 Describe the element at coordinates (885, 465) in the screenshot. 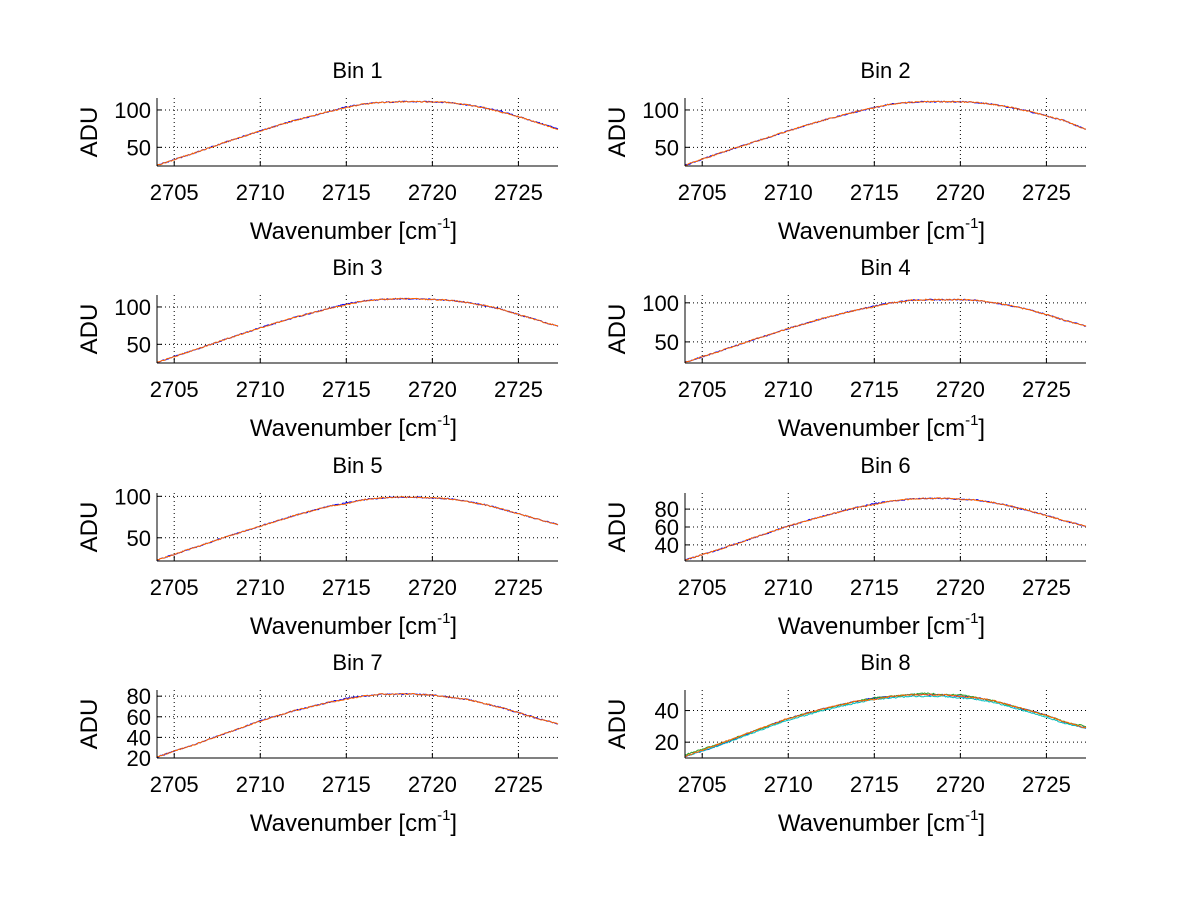

I see `subplot-title: Bin 6` at that location.